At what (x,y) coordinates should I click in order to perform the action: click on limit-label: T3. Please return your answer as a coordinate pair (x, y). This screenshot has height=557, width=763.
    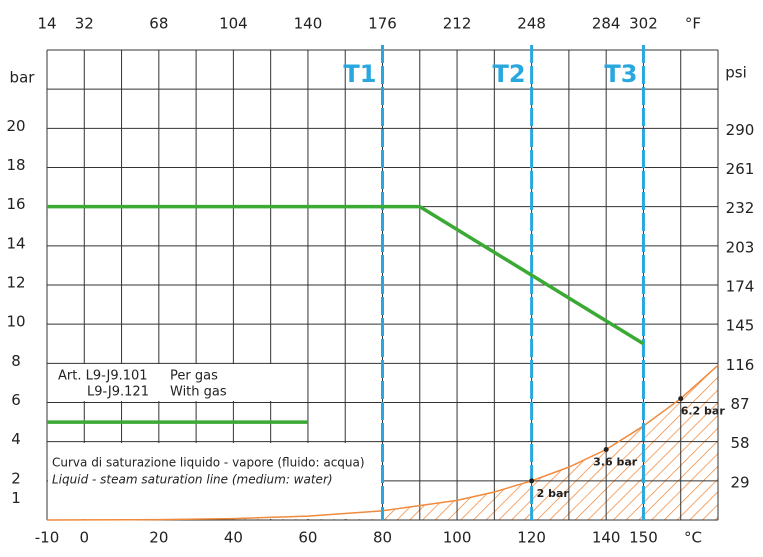
    Looking at the image, I should click on (620, 74).